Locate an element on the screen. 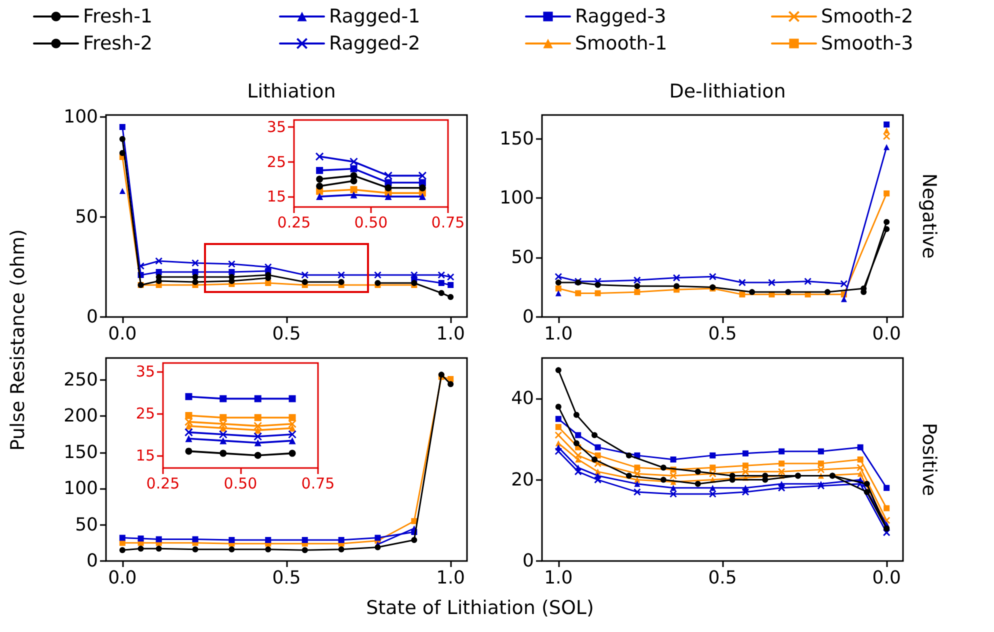  legend-label: Smooth-3 is located at coordinates (867, 43).